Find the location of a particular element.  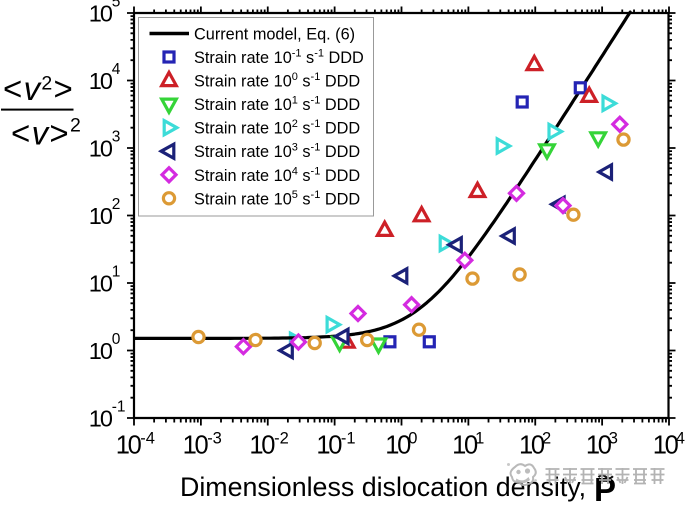

svg-text: Strain rate 100 s-1 DDD is located at coordinates (277, 81).